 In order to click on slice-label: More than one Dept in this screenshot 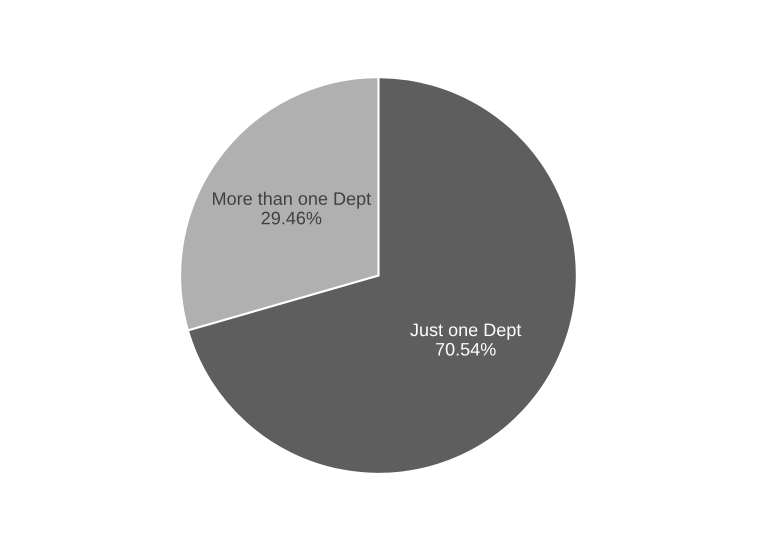, I will do `click(292, 200)`.